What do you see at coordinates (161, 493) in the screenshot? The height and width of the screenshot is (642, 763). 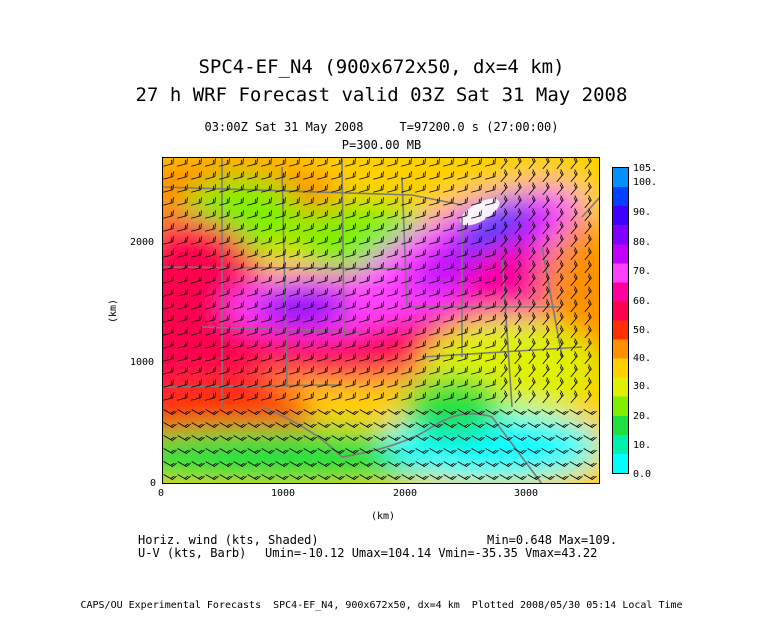 I see `x-tick-0: 0` at bounding box center [161, 493].